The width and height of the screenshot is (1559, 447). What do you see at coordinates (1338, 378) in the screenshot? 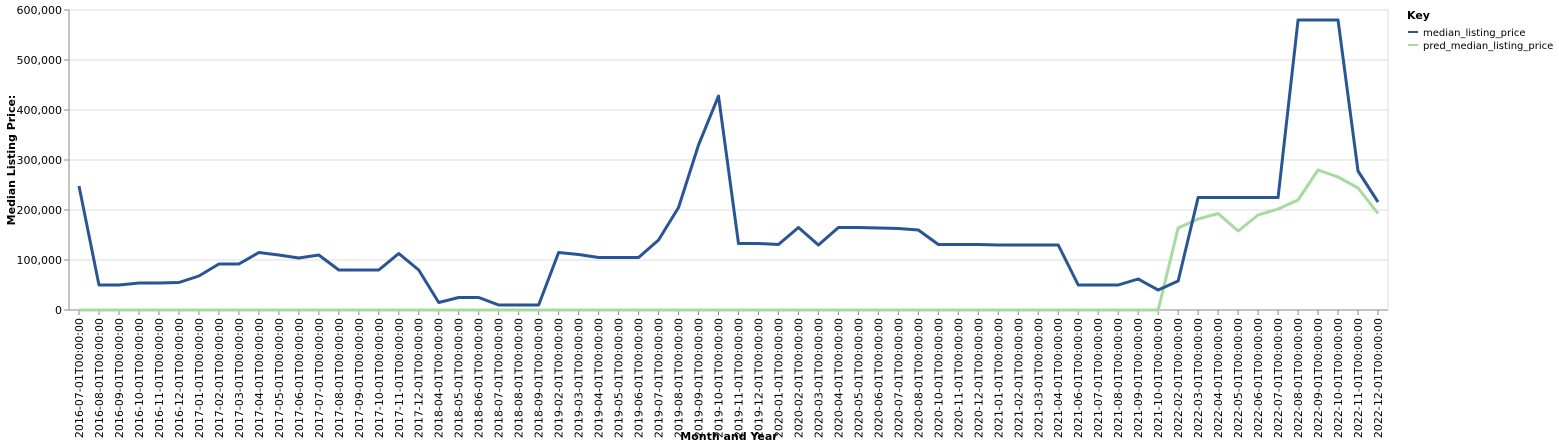
I see `x-tick-label: 2022-10-01T00:00:00` at bounding box center [1338, 378].